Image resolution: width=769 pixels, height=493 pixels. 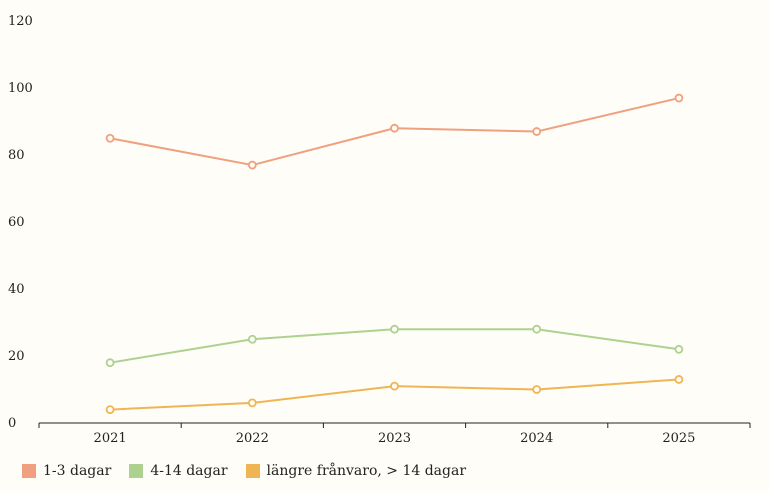 What do you see at coordinates (16, 289) in the screenshot?
I see `y-tick-label: 40` at bounding box center [16, 289].